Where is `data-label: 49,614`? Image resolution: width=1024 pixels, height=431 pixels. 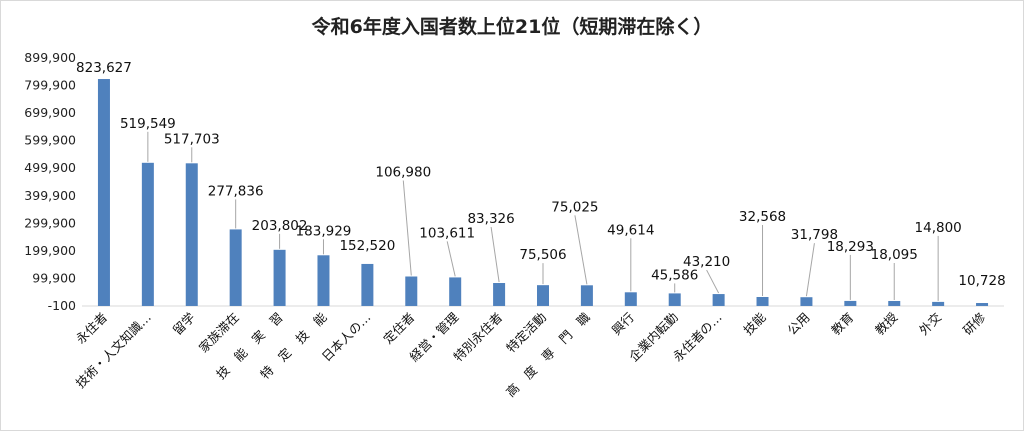
data-label: 49,614 is located at coordinates (630, 230).